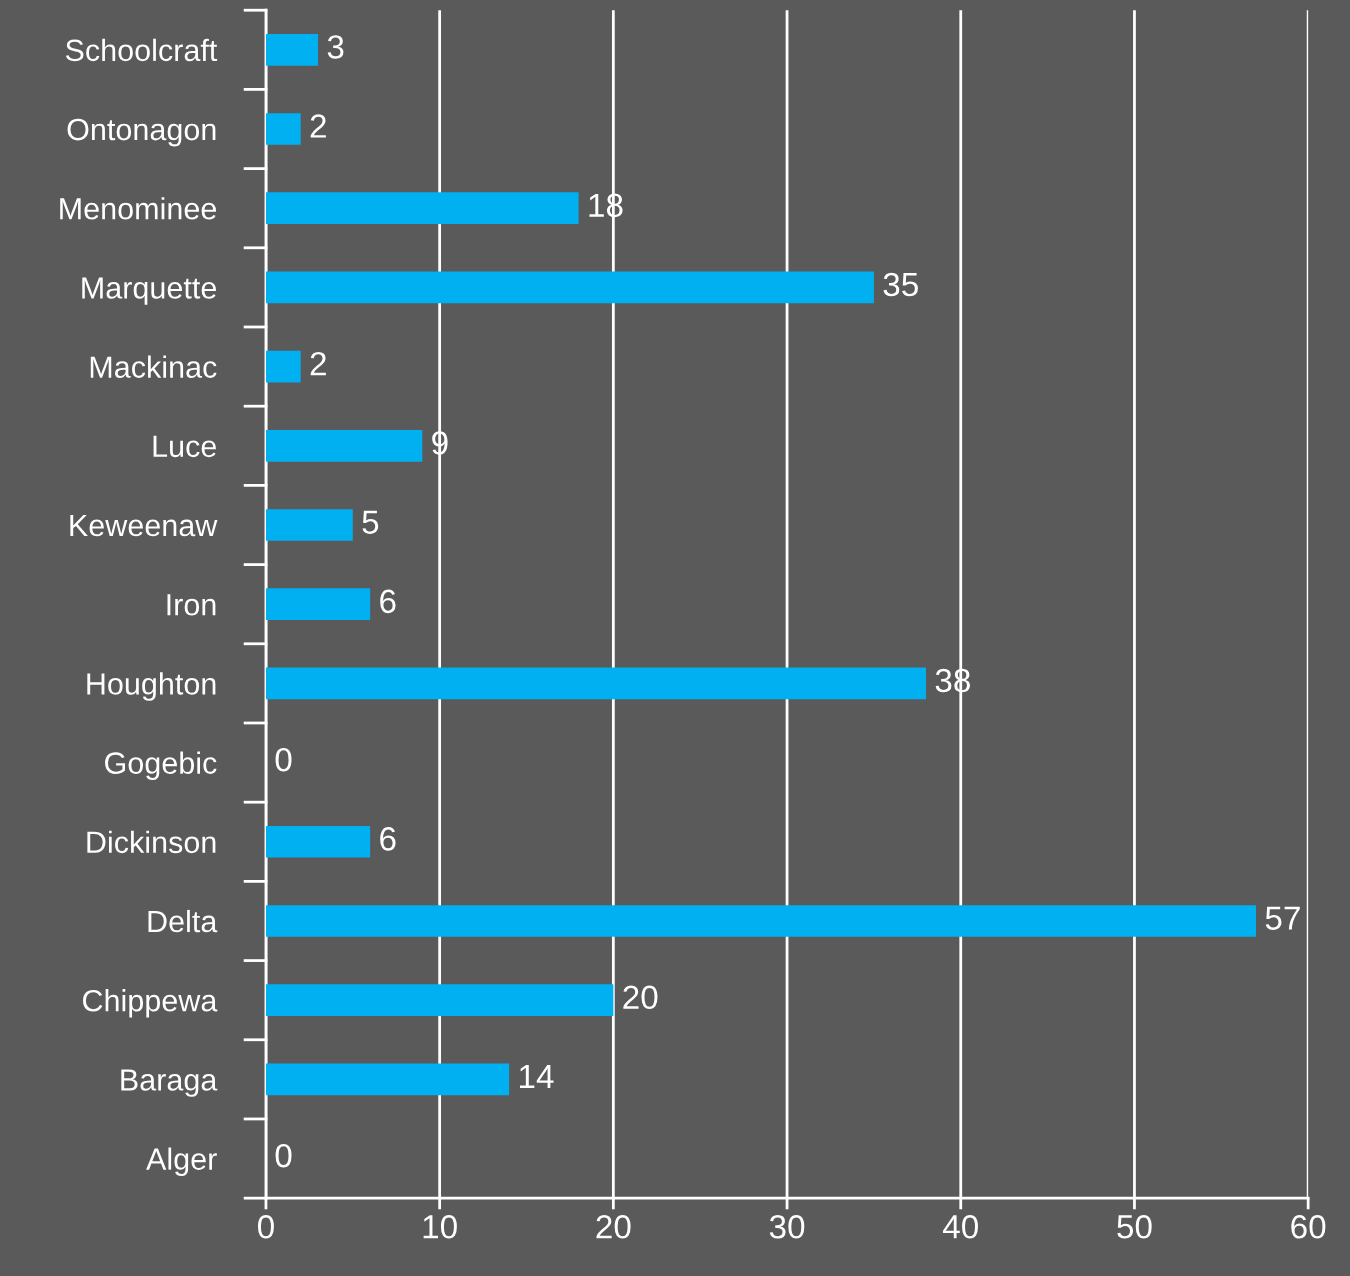  Describe the element at coordinates (1134, 1227) in the screenshot. I see `x-tick-label: 50` at that location.